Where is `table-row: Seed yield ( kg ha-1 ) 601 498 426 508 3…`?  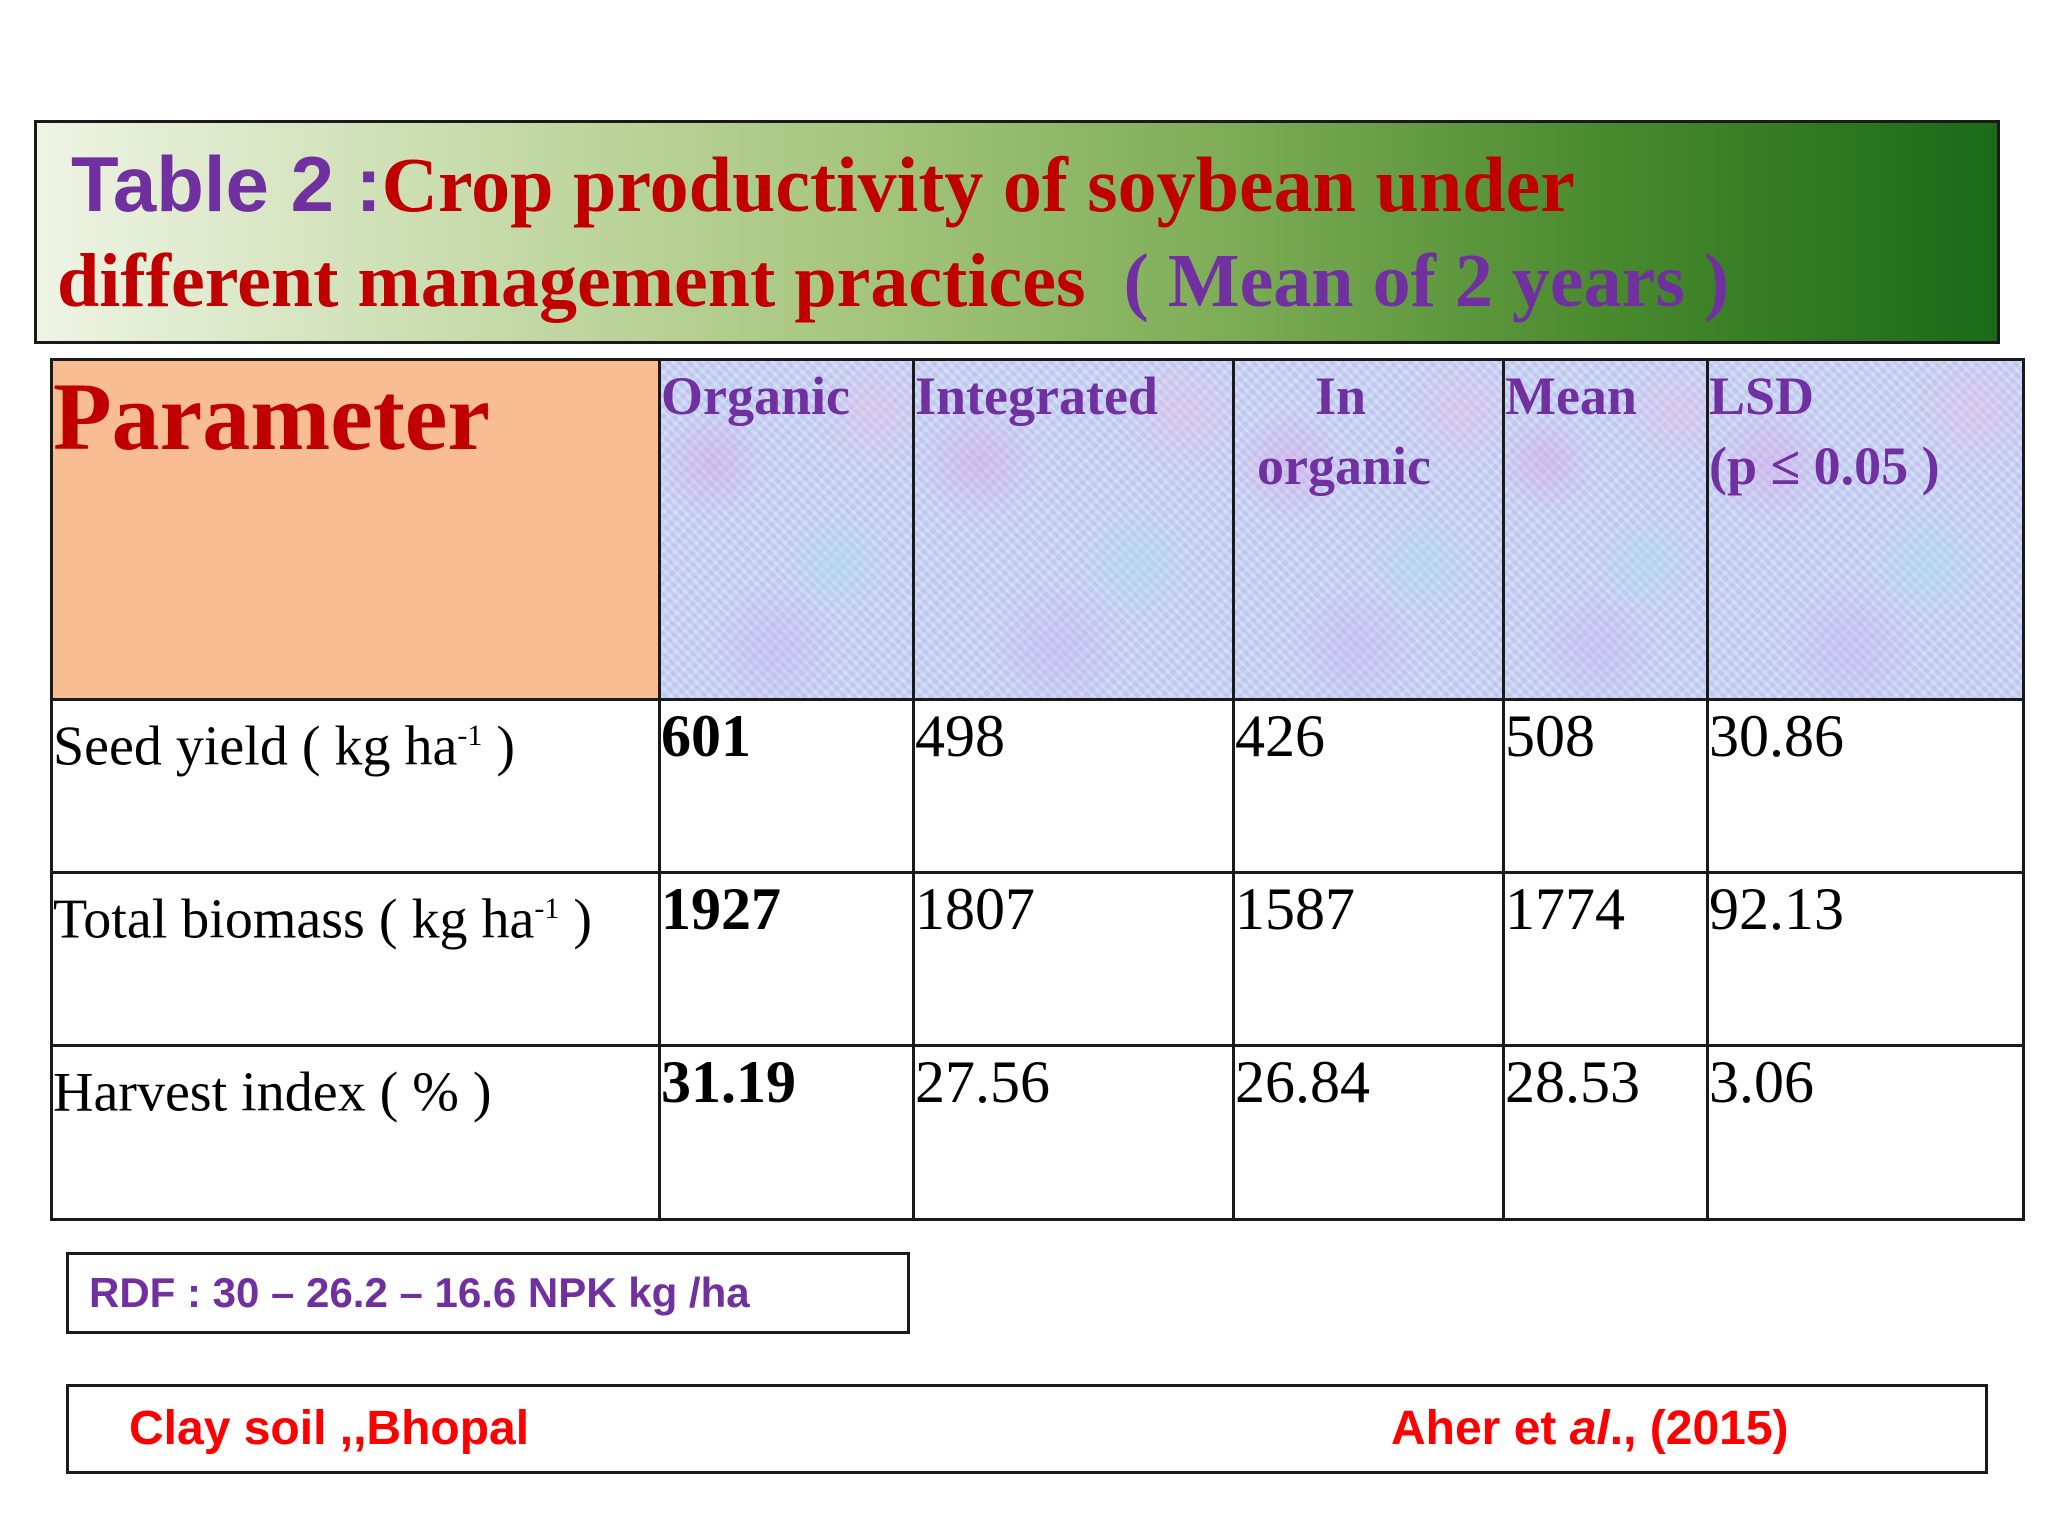
table-row: Seed yield ( kg ha-1 ) 601 498 426 508 3… is located at coordinates (1037, 786).